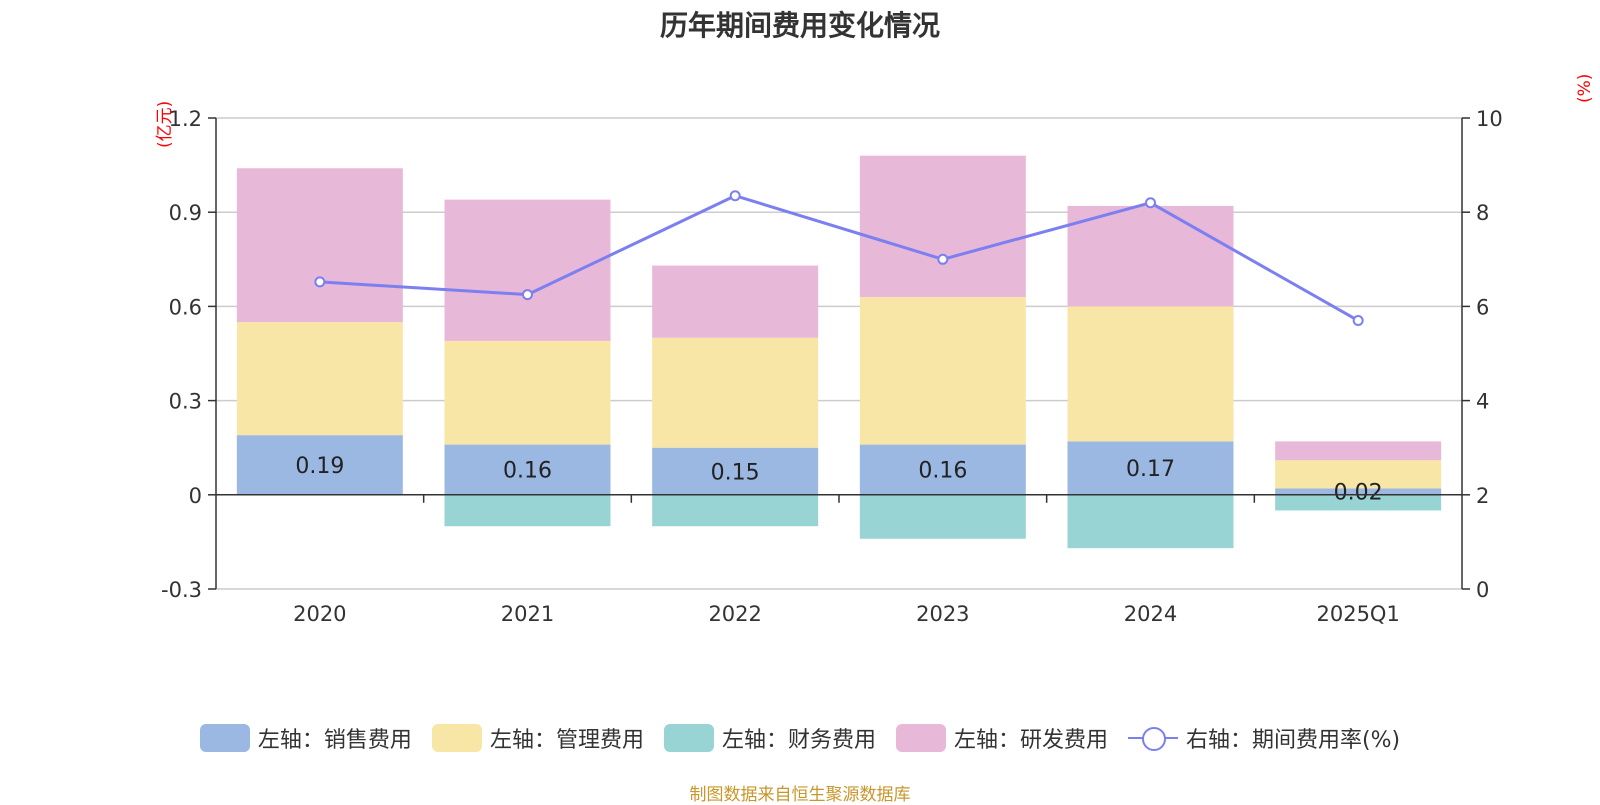 The image size is (1600, 805). I want to click on legend-item-sales: 左轴：销售费用, so click(305, 738).